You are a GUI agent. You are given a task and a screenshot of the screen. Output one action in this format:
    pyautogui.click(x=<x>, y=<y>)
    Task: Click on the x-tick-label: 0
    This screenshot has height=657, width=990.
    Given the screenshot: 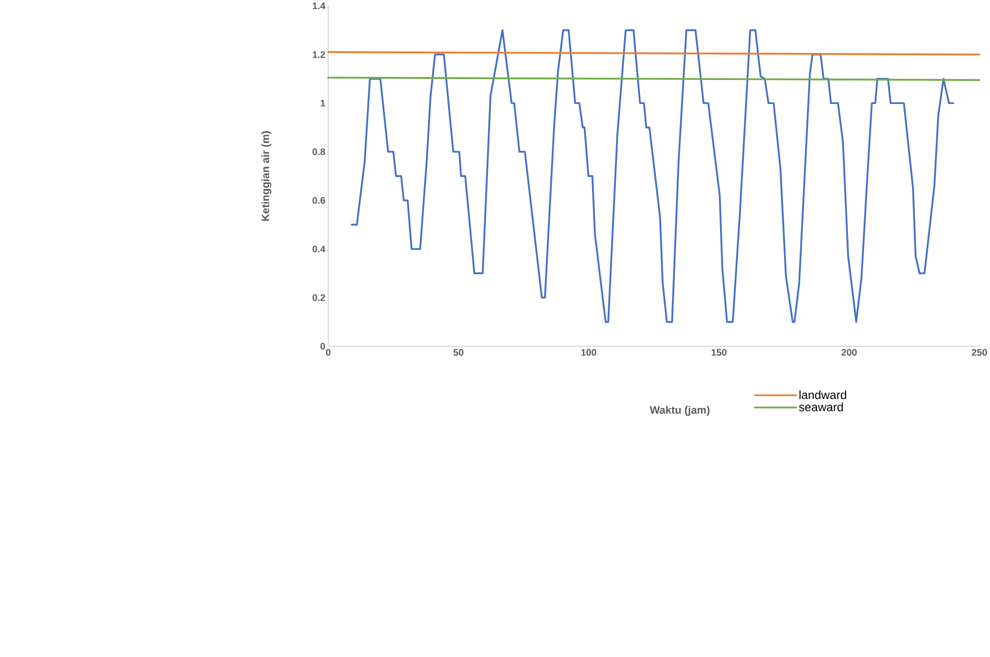 What is the action you would take?
    pyautogui.click(x=328, y=352)
    